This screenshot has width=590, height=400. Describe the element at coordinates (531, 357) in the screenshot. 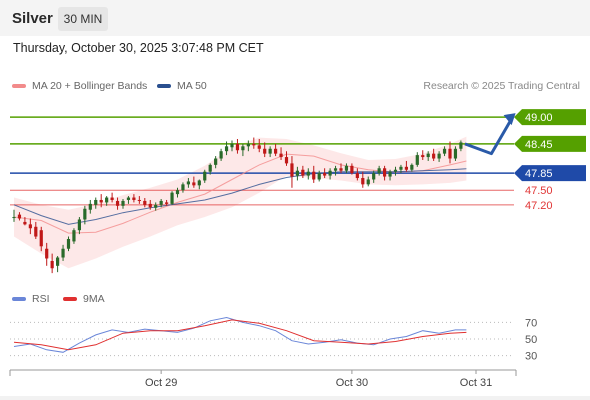

I see `rsi-tick-30: 30` at that location.